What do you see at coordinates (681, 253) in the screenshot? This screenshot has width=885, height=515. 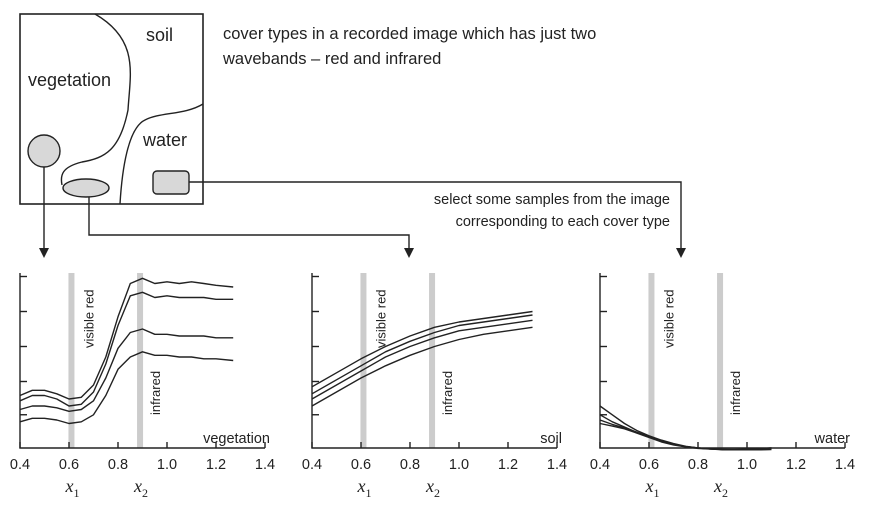 I see `water-arrowhead` at bounding box center [681, 253].